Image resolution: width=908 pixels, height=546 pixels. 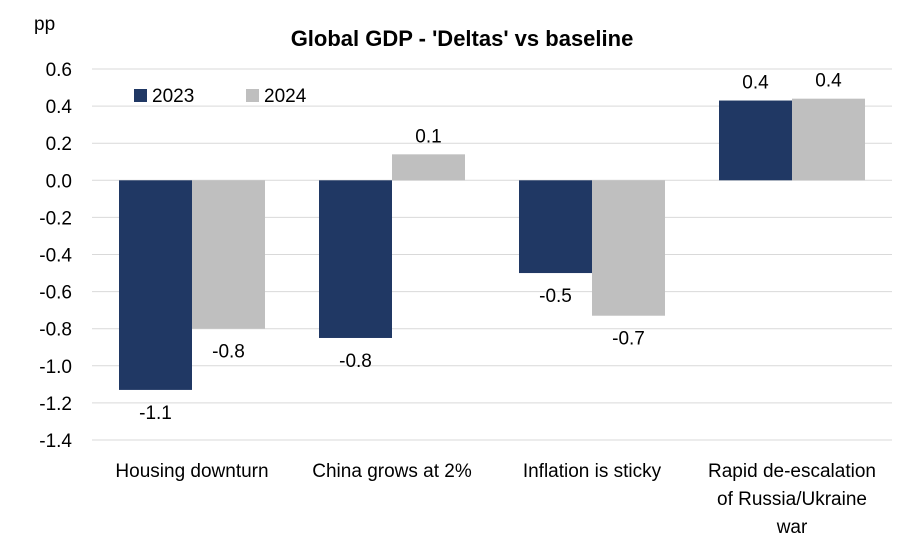 What do you see at coordinates (55, 330) in the screenshot?
I see `y-tick-label: -0.8` at bounding box center [55, 330].